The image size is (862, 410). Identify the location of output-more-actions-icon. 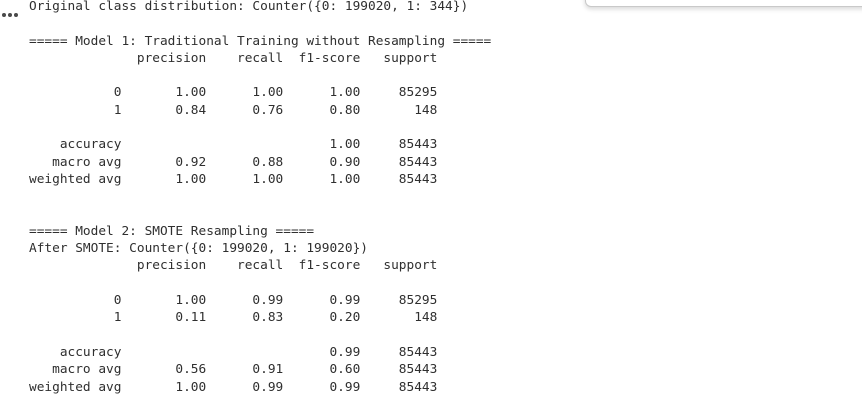
(10, 15).